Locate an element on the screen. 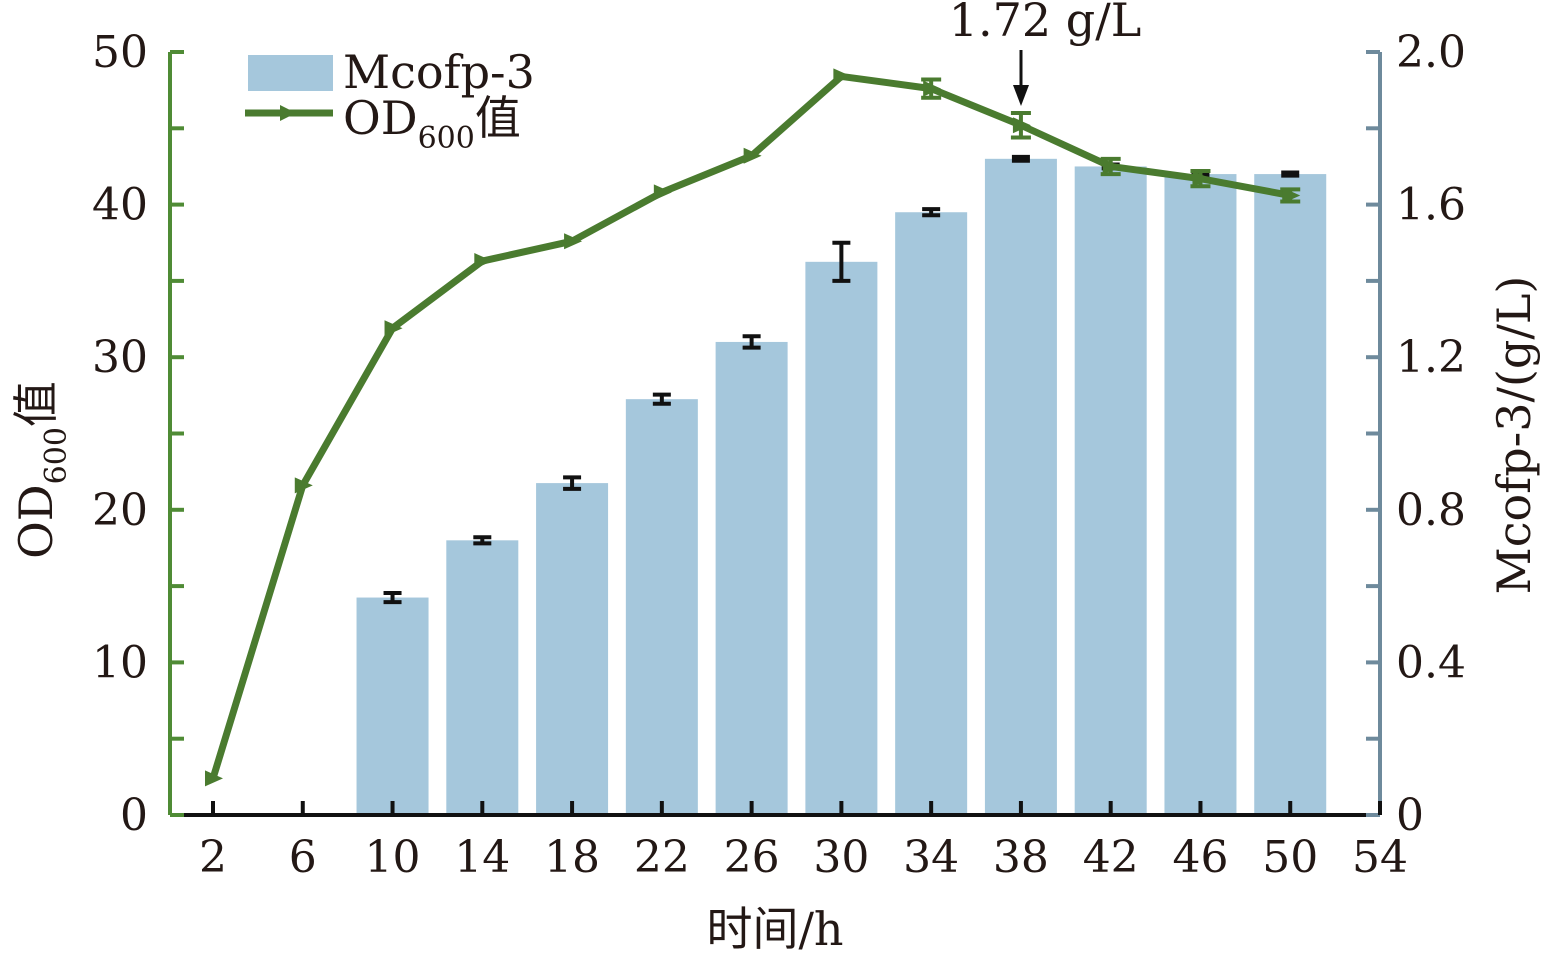  y-right-tick-label: 0 is located at coordinates (1410, 815).